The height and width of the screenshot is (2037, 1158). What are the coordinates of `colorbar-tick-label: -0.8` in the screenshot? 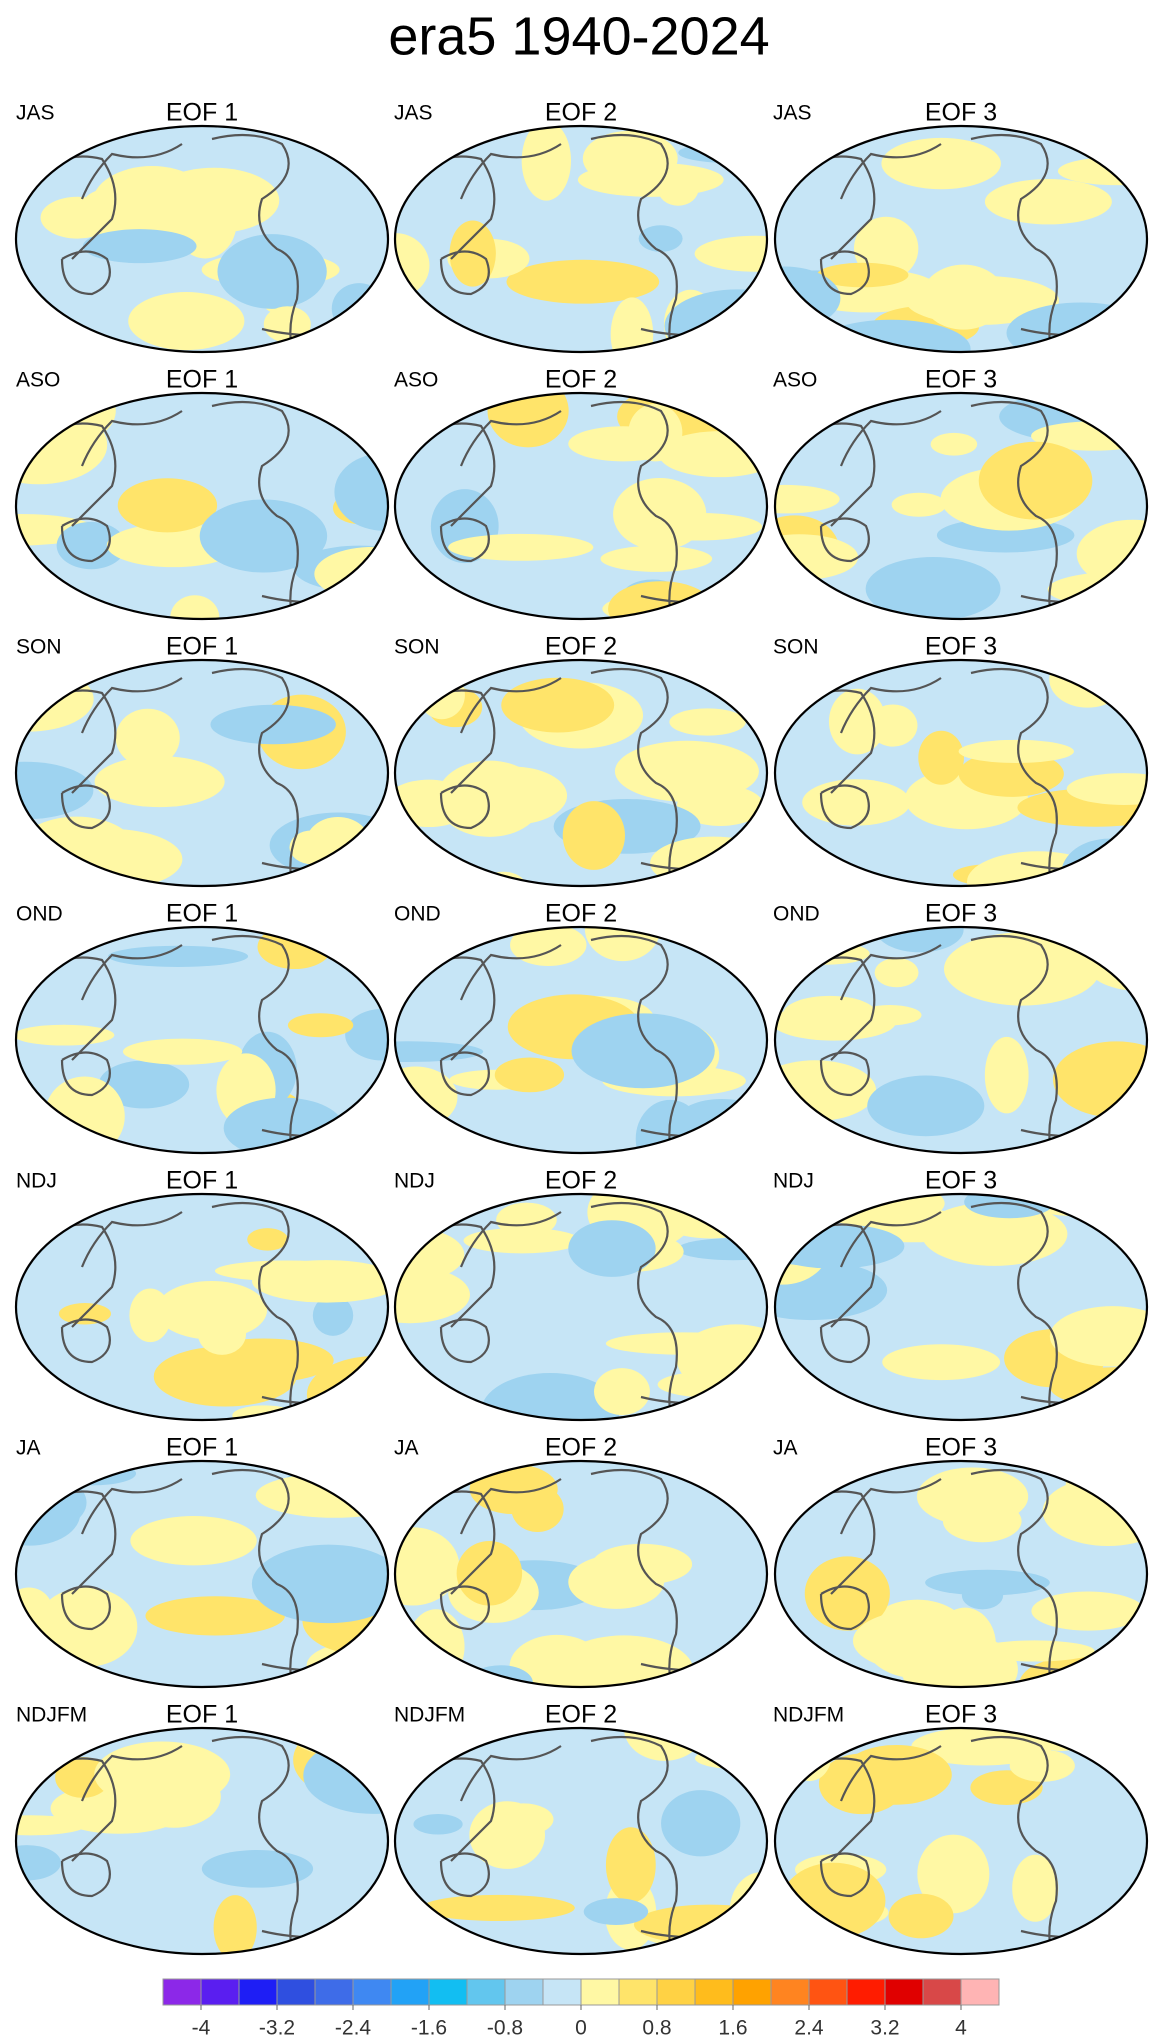 It's located at (505, 2027).